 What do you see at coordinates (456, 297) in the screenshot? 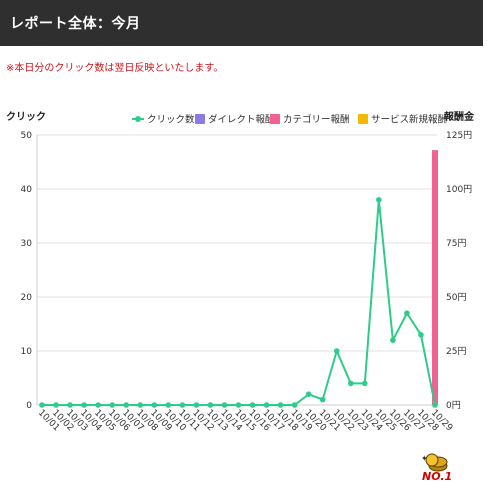
I see `right-tick-label: 50円` at bounding box center [456, 297].